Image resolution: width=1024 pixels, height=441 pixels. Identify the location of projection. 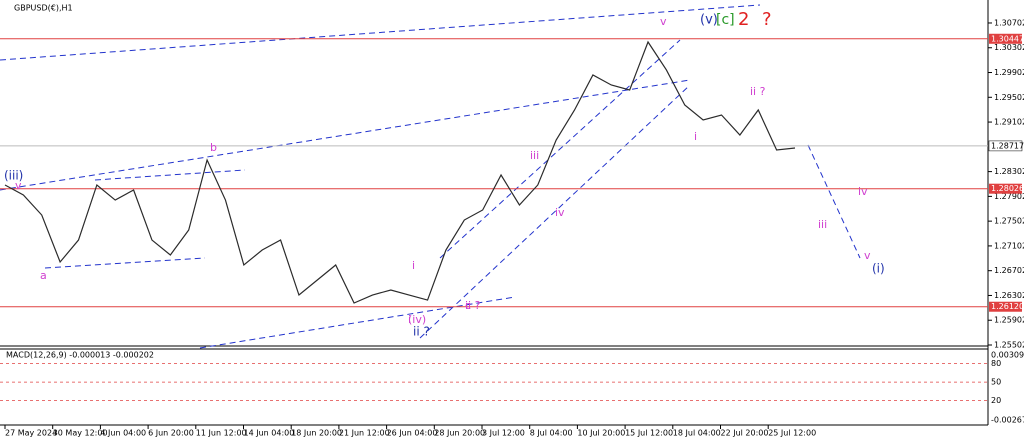
(834, 201).